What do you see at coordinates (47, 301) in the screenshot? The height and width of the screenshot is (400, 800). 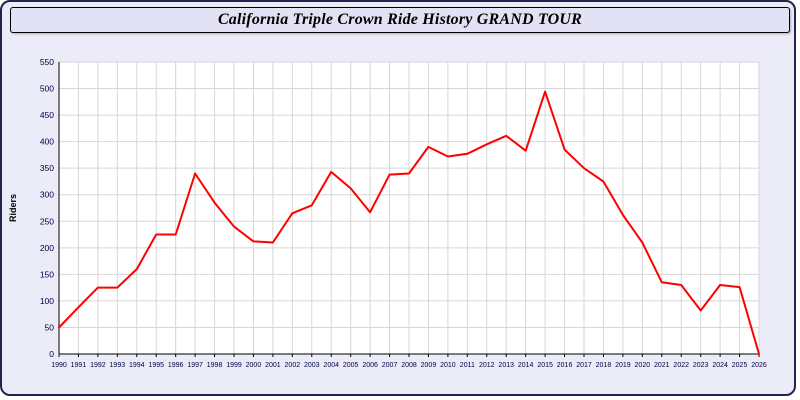 I see `y-tick-label: 100` at bounding box center [47, 301].